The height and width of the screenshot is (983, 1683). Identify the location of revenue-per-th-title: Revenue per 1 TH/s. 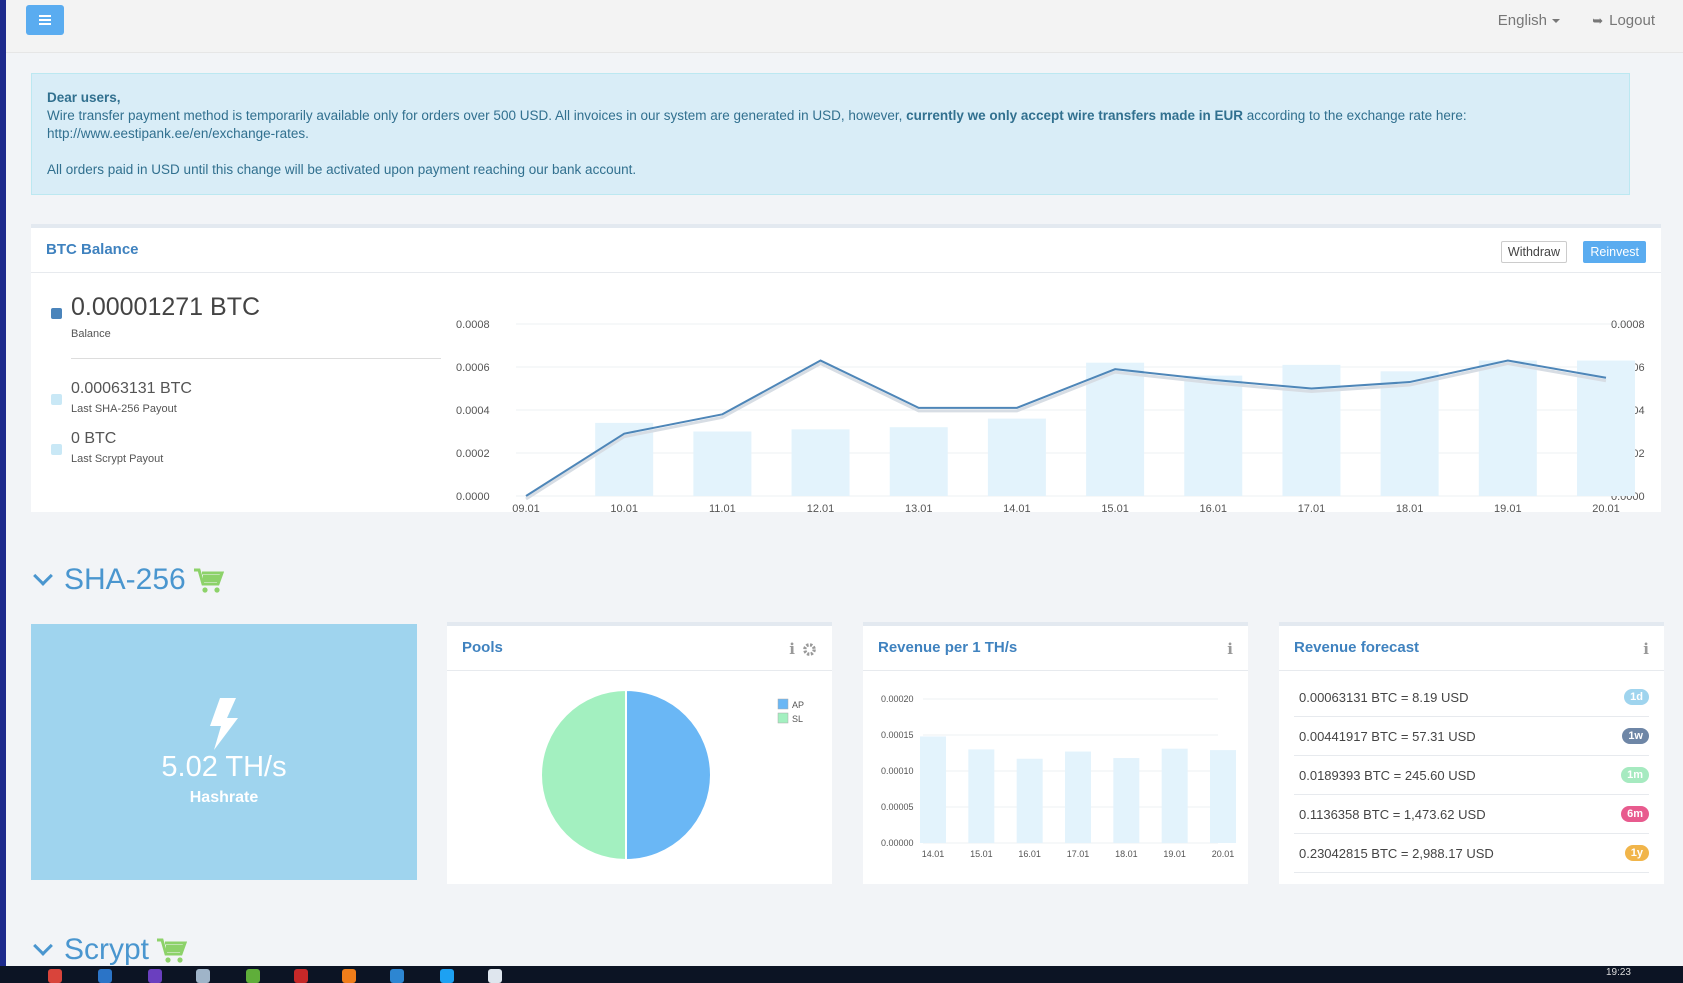
(948, 647).